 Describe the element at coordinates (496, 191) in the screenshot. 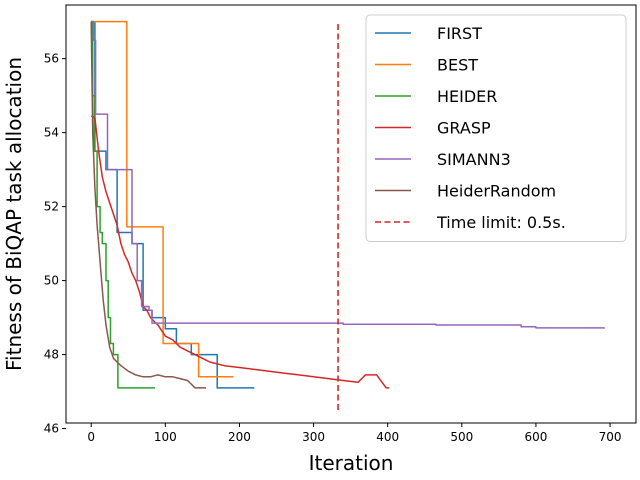

I see `legend-label-heiderrandom: HeiderRandom` at that location.